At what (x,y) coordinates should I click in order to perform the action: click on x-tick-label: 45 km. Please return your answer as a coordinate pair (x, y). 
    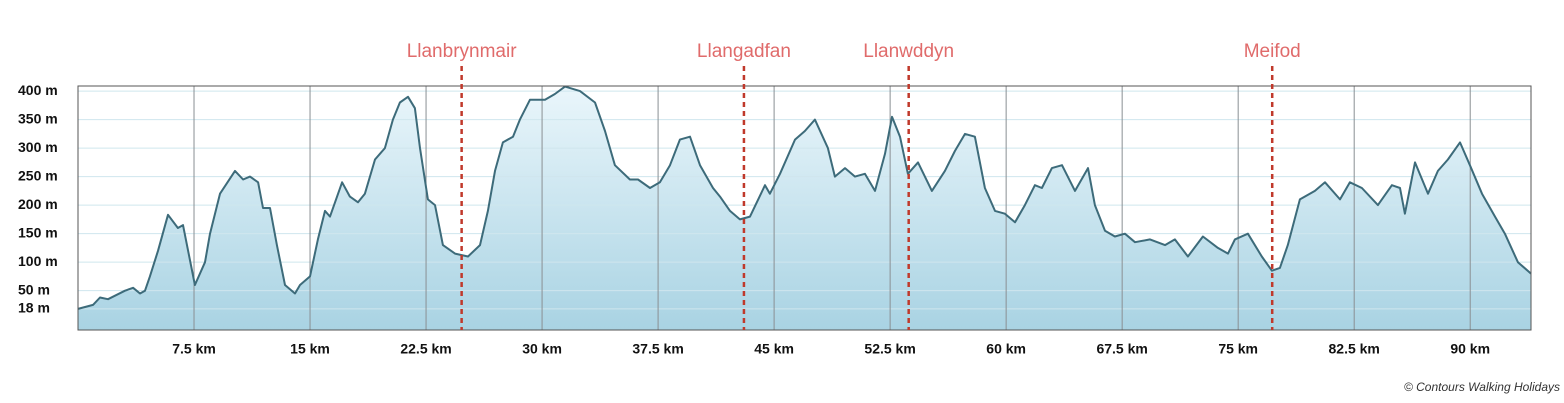
    Looking at the image, I should click on (774, 349).